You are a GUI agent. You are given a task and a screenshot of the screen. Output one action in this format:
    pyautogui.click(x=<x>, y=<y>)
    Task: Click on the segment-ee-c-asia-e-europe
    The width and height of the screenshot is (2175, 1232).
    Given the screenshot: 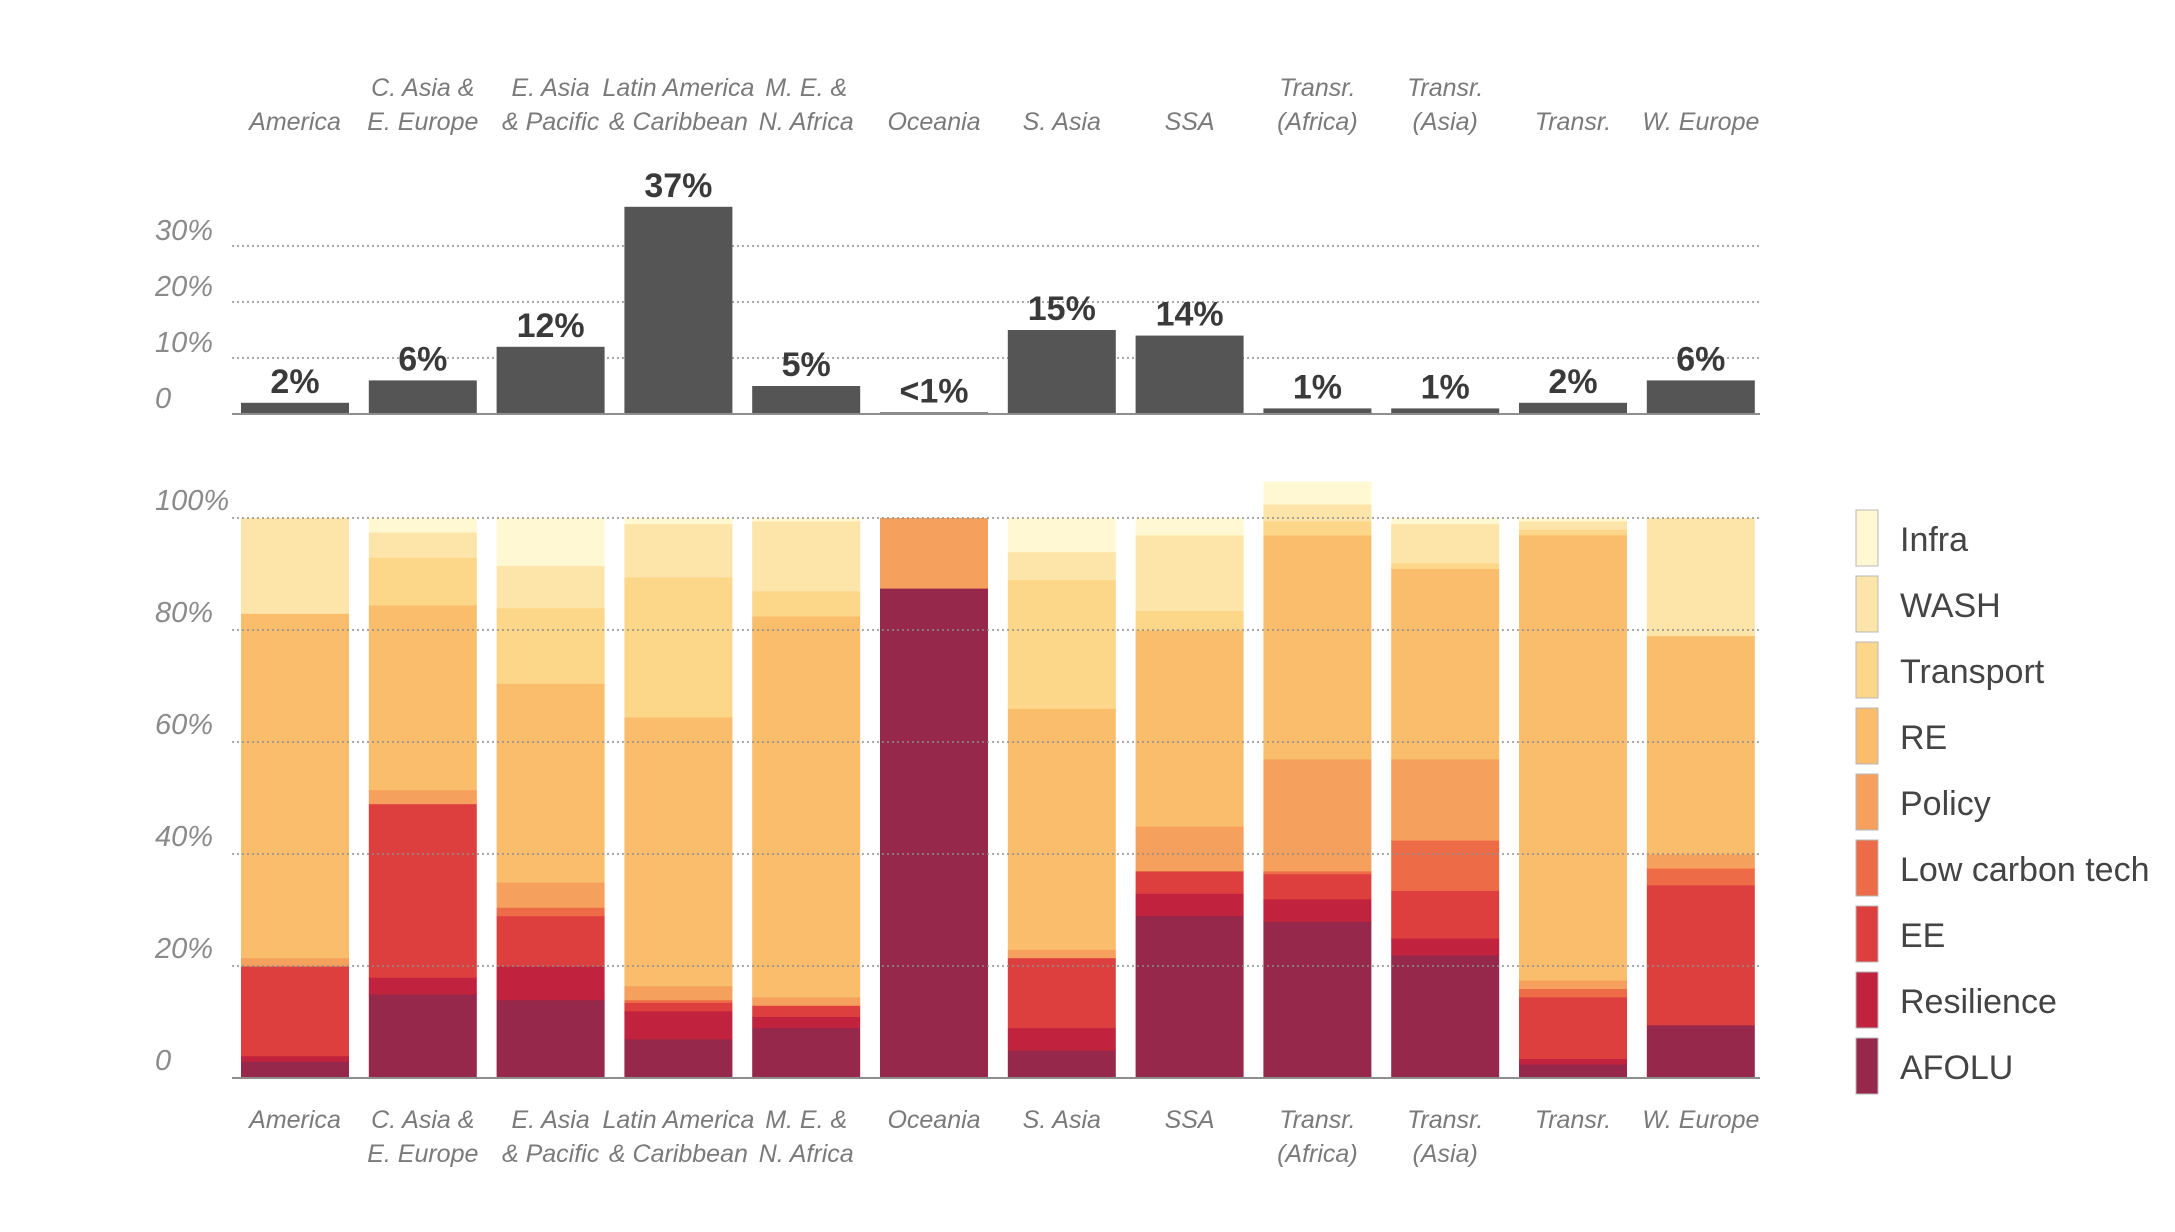 What is the action you would take?
    pyautogui.click(x=422, y=890)
    